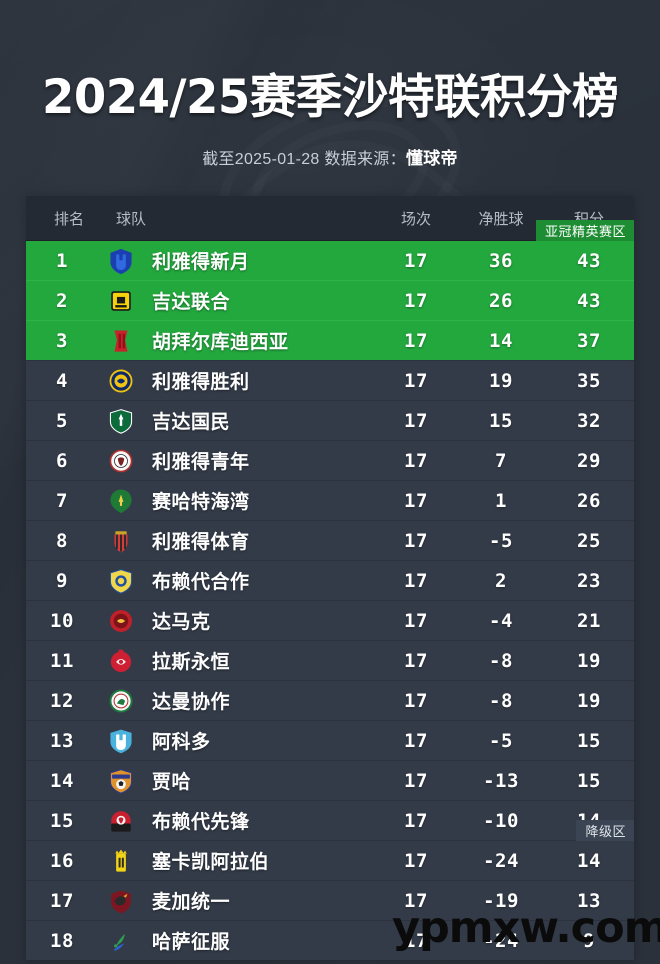 The image size is (660, 964). Describe the element at coordinates (121, 381) in the screenshot. I see `al-nassr-crest-icon` at that location.